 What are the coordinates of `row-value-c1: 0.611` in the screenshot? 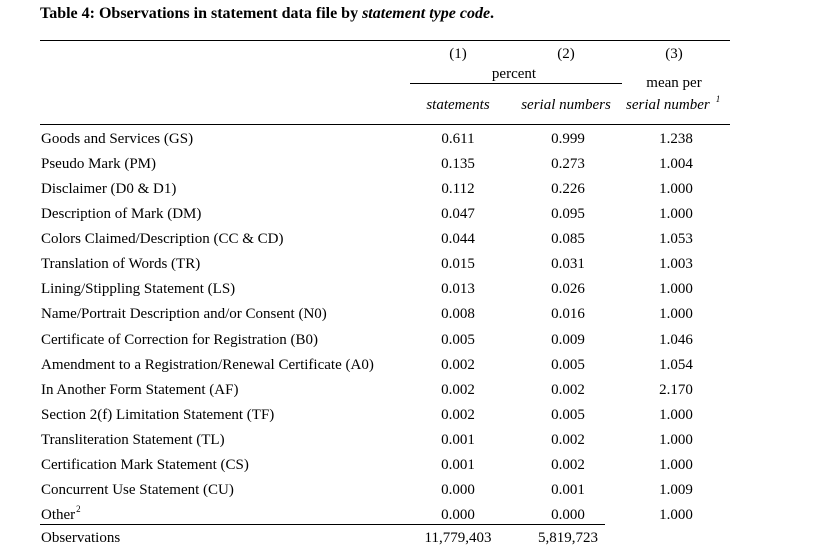 It's located at (458, 139).